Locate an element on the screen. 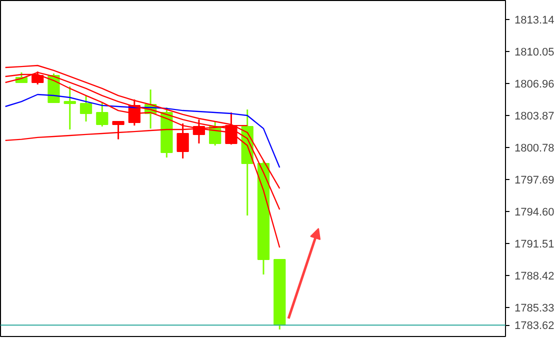 The width and height of the screenshot is (557, 340). y-tick-label: 1797.69 is located at coordinates (534, 180).